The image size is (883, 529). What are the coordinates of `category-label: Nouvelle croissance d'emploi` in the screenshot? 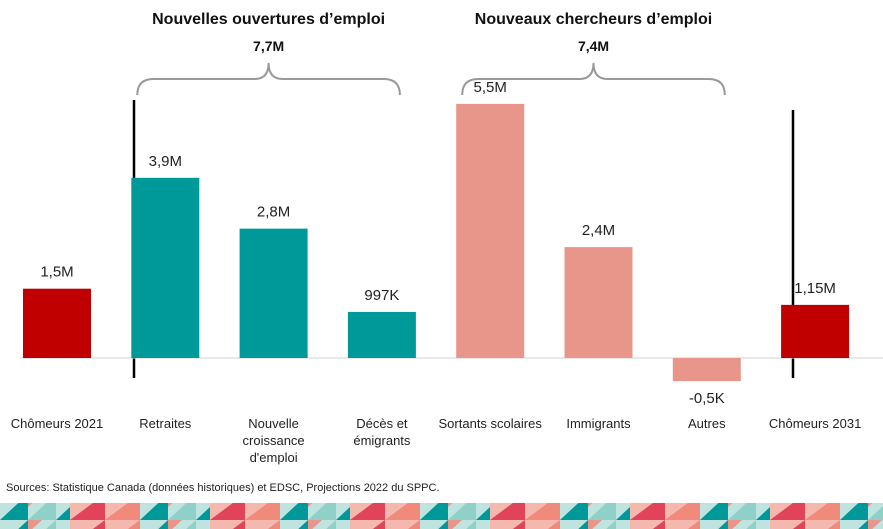 It's located at (274, 440).